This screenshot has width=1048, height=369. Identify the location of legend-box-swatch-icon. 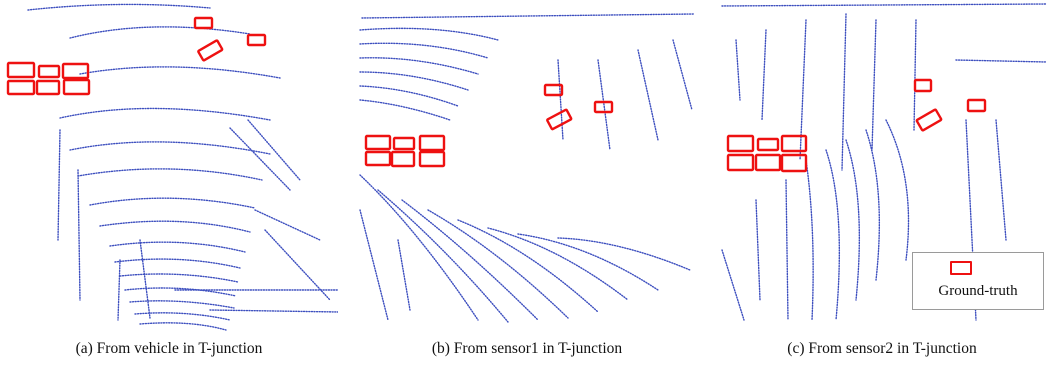
(961, 268).